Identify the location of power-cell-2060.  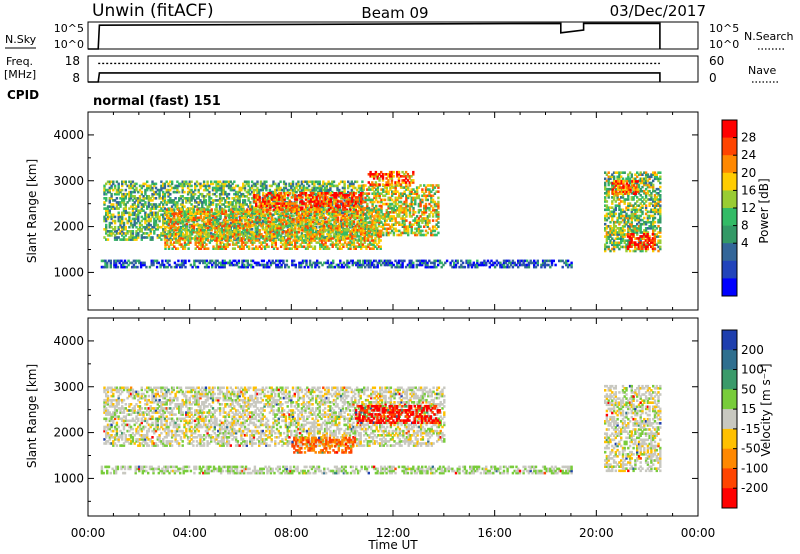
(332, 198).